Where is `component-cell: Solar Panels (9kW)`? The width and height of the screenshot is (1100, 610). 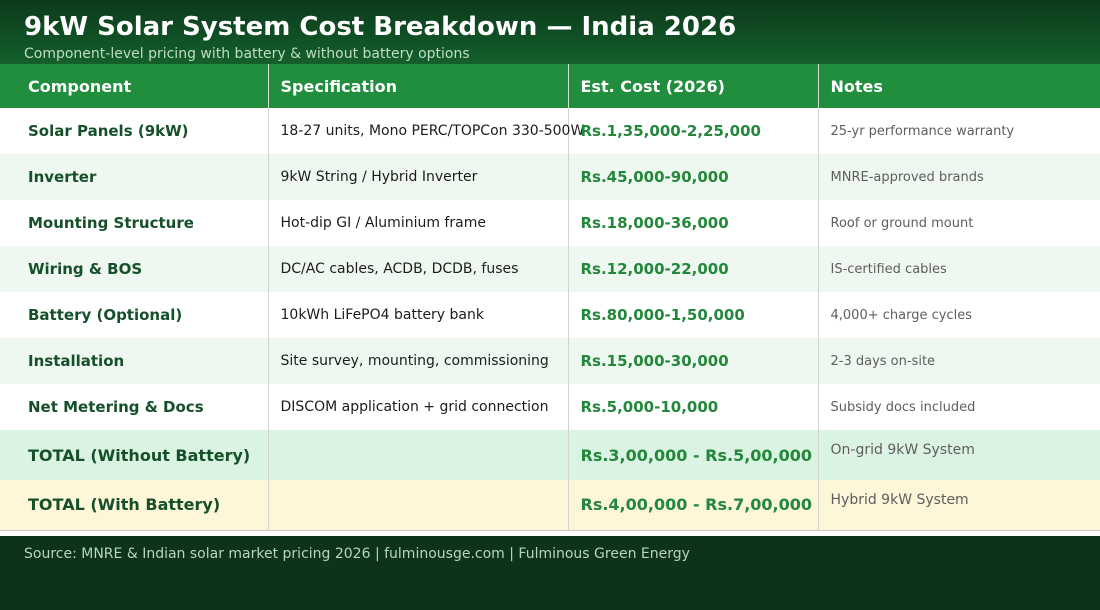 component-cell: Solar Panels (9kW) is located at coordinates (108, 131).